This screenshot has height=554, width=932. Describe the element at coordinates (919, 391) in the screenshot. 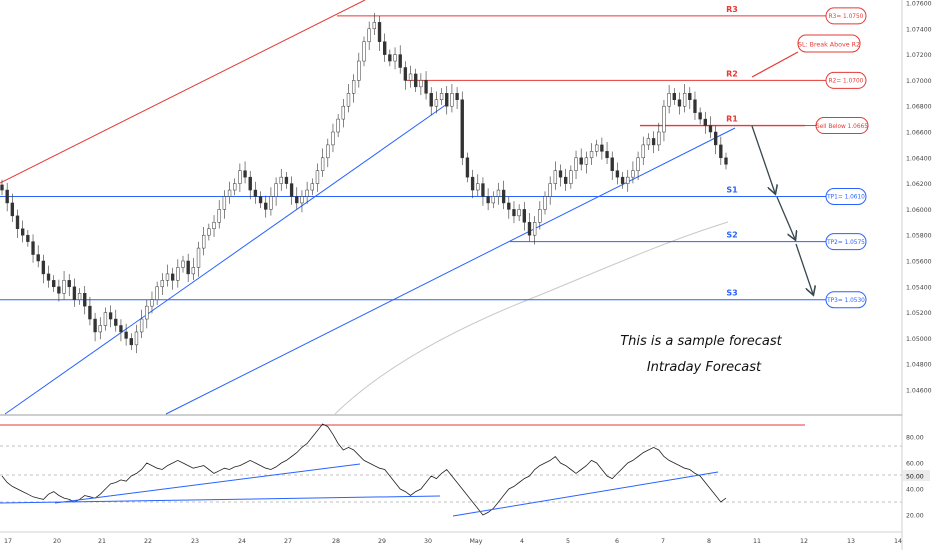

I see `price-tick-label: 1.04600` at that location.